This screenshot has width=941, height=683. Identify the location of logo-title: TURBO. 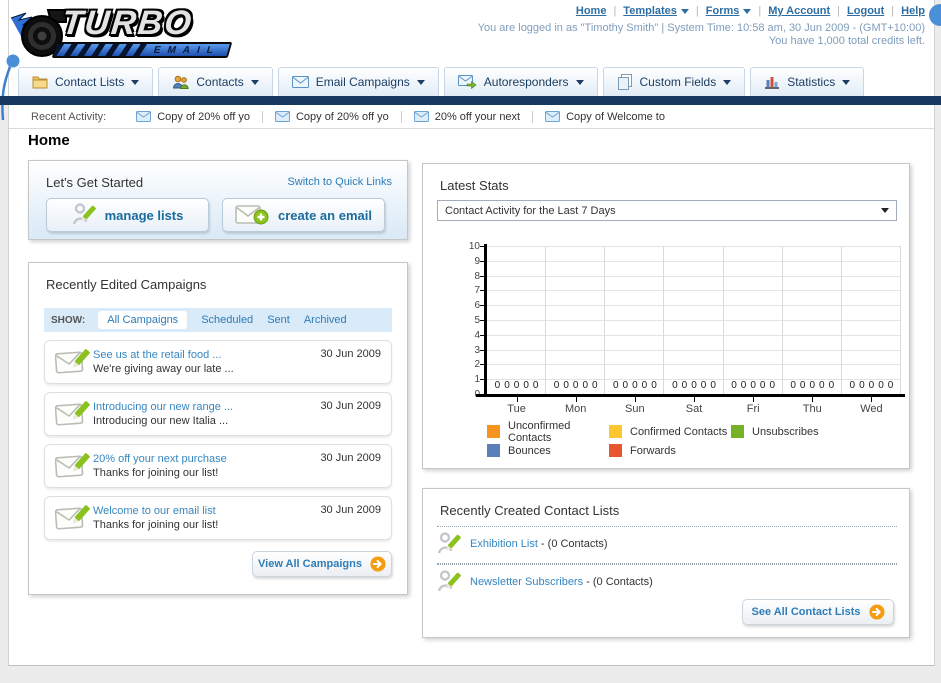
(127, 23).